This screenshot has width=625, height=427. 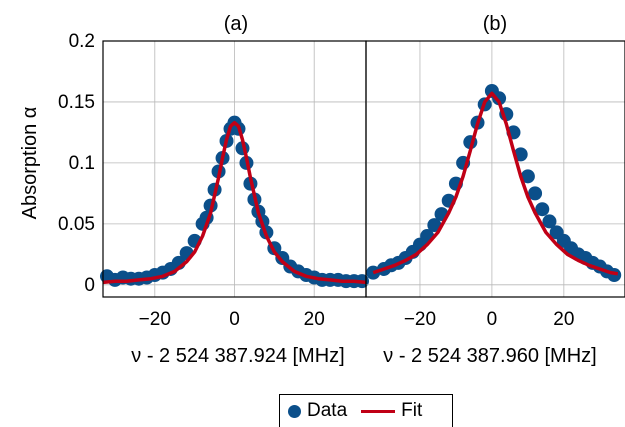 I want to click on panel-b-title: (b), so click(x=495, y=24).